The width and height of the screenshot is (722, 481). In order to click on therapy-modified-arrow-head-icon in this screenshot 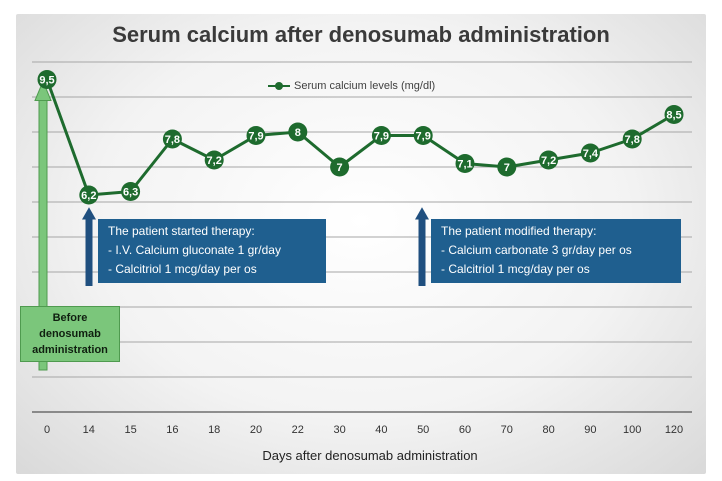, I will do `click(422, 213)`.